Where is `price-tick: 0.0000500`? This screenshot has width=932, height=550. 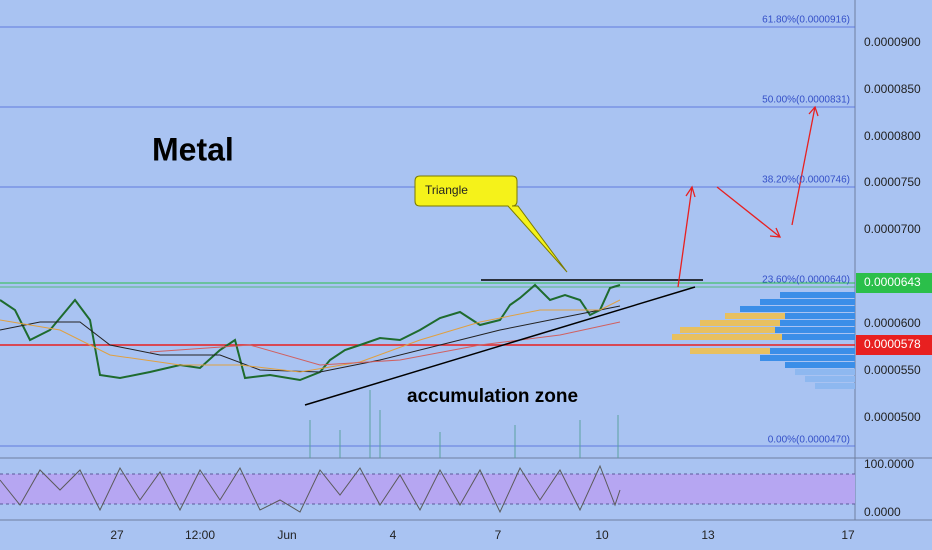 price-tick: 0.0000500 is located at coordinates (892, 417).